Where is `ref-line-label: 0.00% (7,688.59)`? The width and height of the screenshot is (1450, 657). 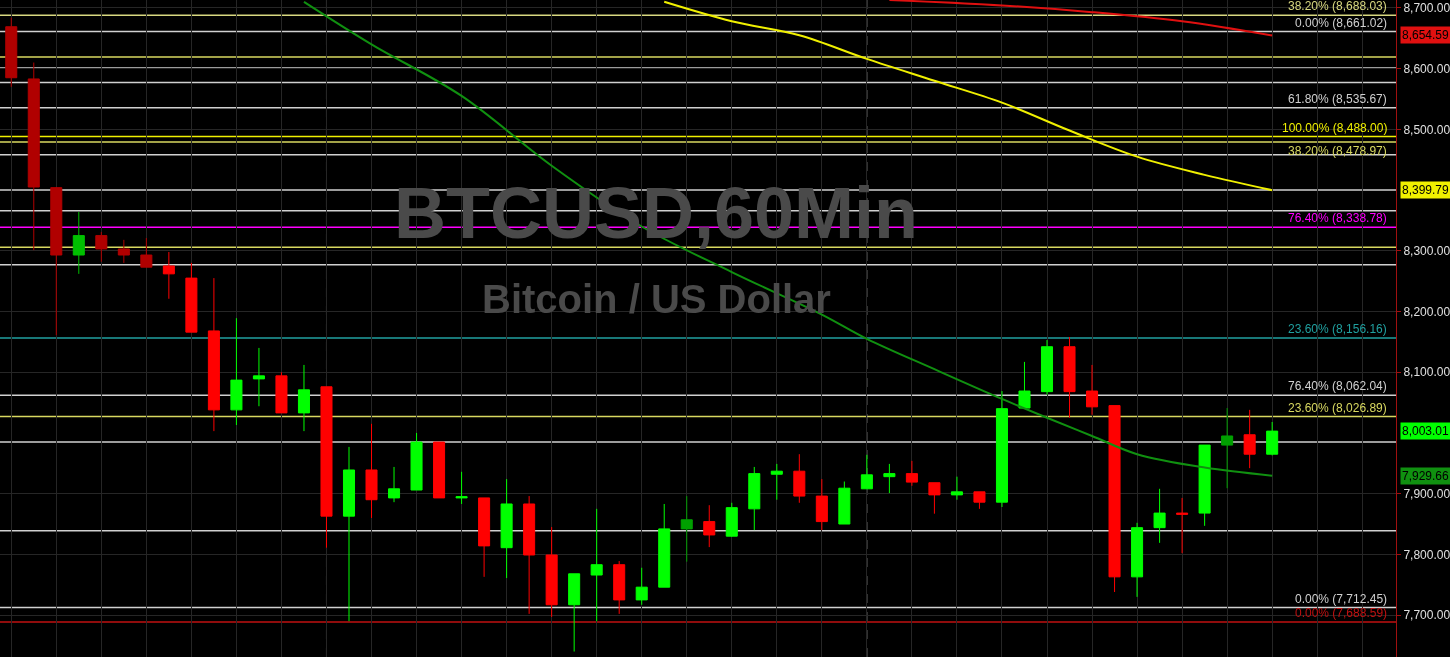 ref-line-label: 0.00% (7,688.59) is located at coordinates (1341, 613).